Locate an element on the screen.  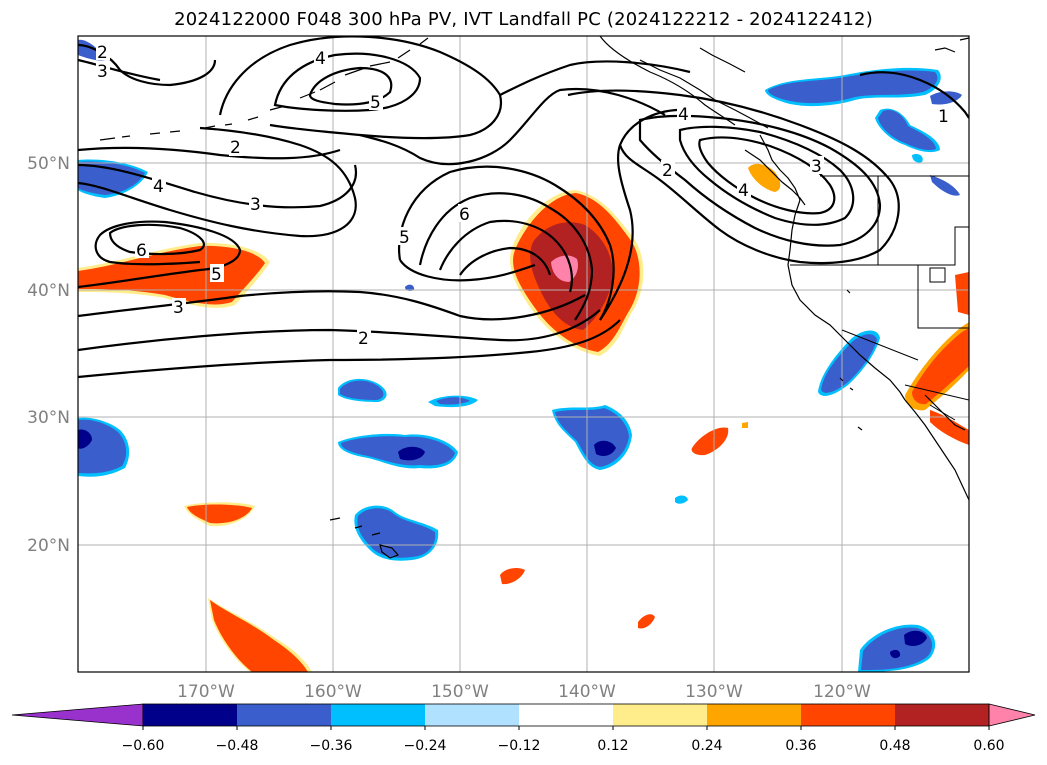
colorbar-tick-label: 0.36 is located at coordinates (800, 746).